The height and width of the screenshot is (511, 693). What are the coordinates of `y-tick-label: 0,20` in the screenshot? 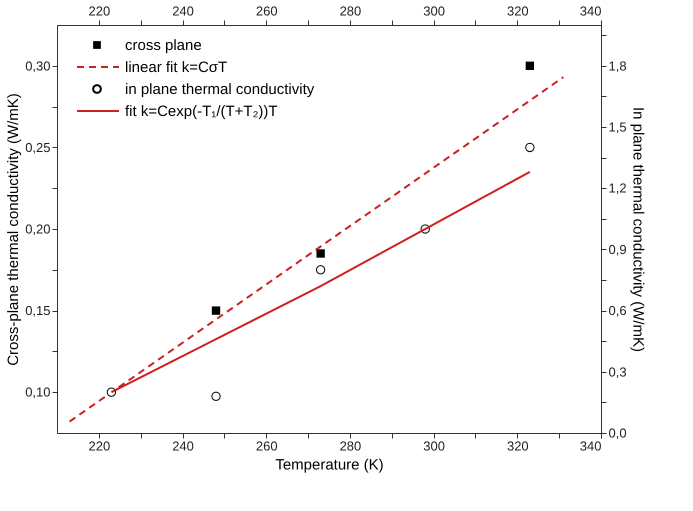 It's located at (37, 229).